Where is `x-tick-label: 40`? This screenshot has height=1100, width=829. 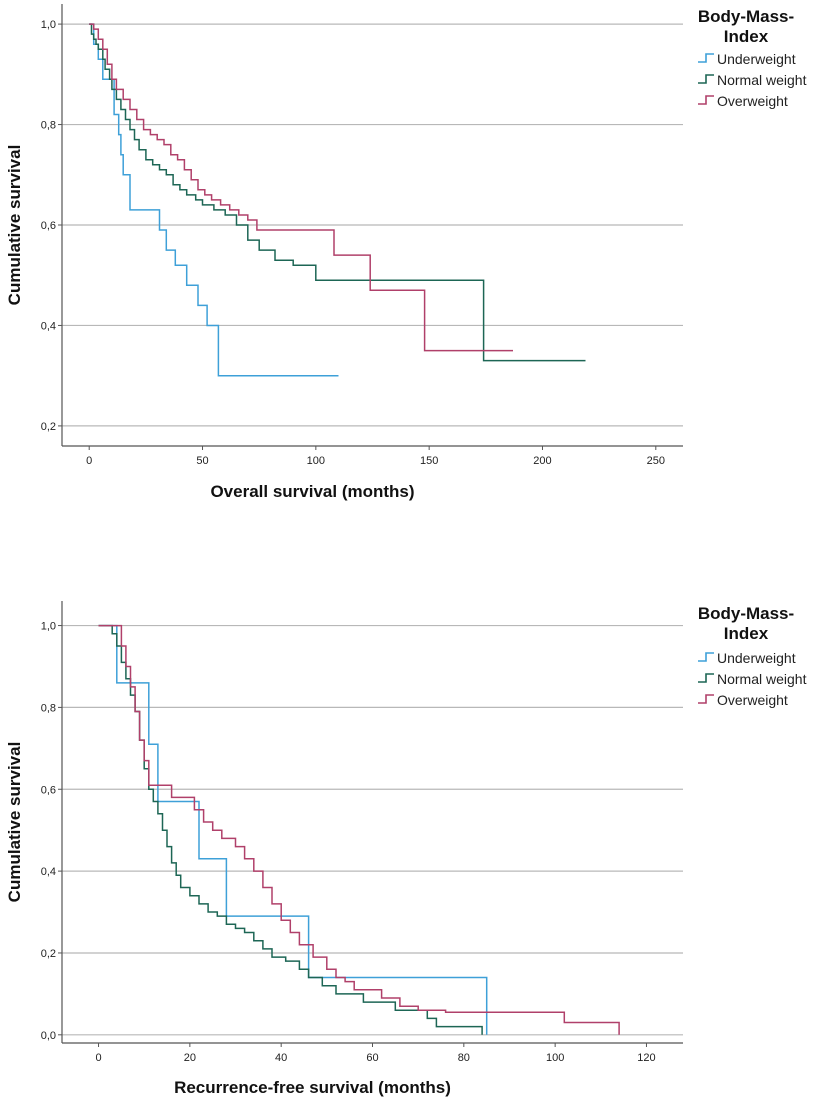 x-tick-label: 40 is located at coordinates (281, 1058).